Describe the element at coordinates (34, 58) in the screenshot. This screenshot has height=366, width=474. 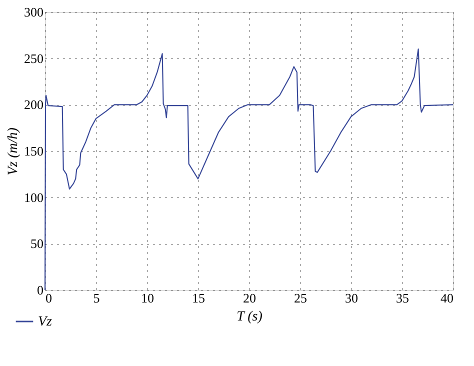
I see `y-tick-label: 250` at that location.